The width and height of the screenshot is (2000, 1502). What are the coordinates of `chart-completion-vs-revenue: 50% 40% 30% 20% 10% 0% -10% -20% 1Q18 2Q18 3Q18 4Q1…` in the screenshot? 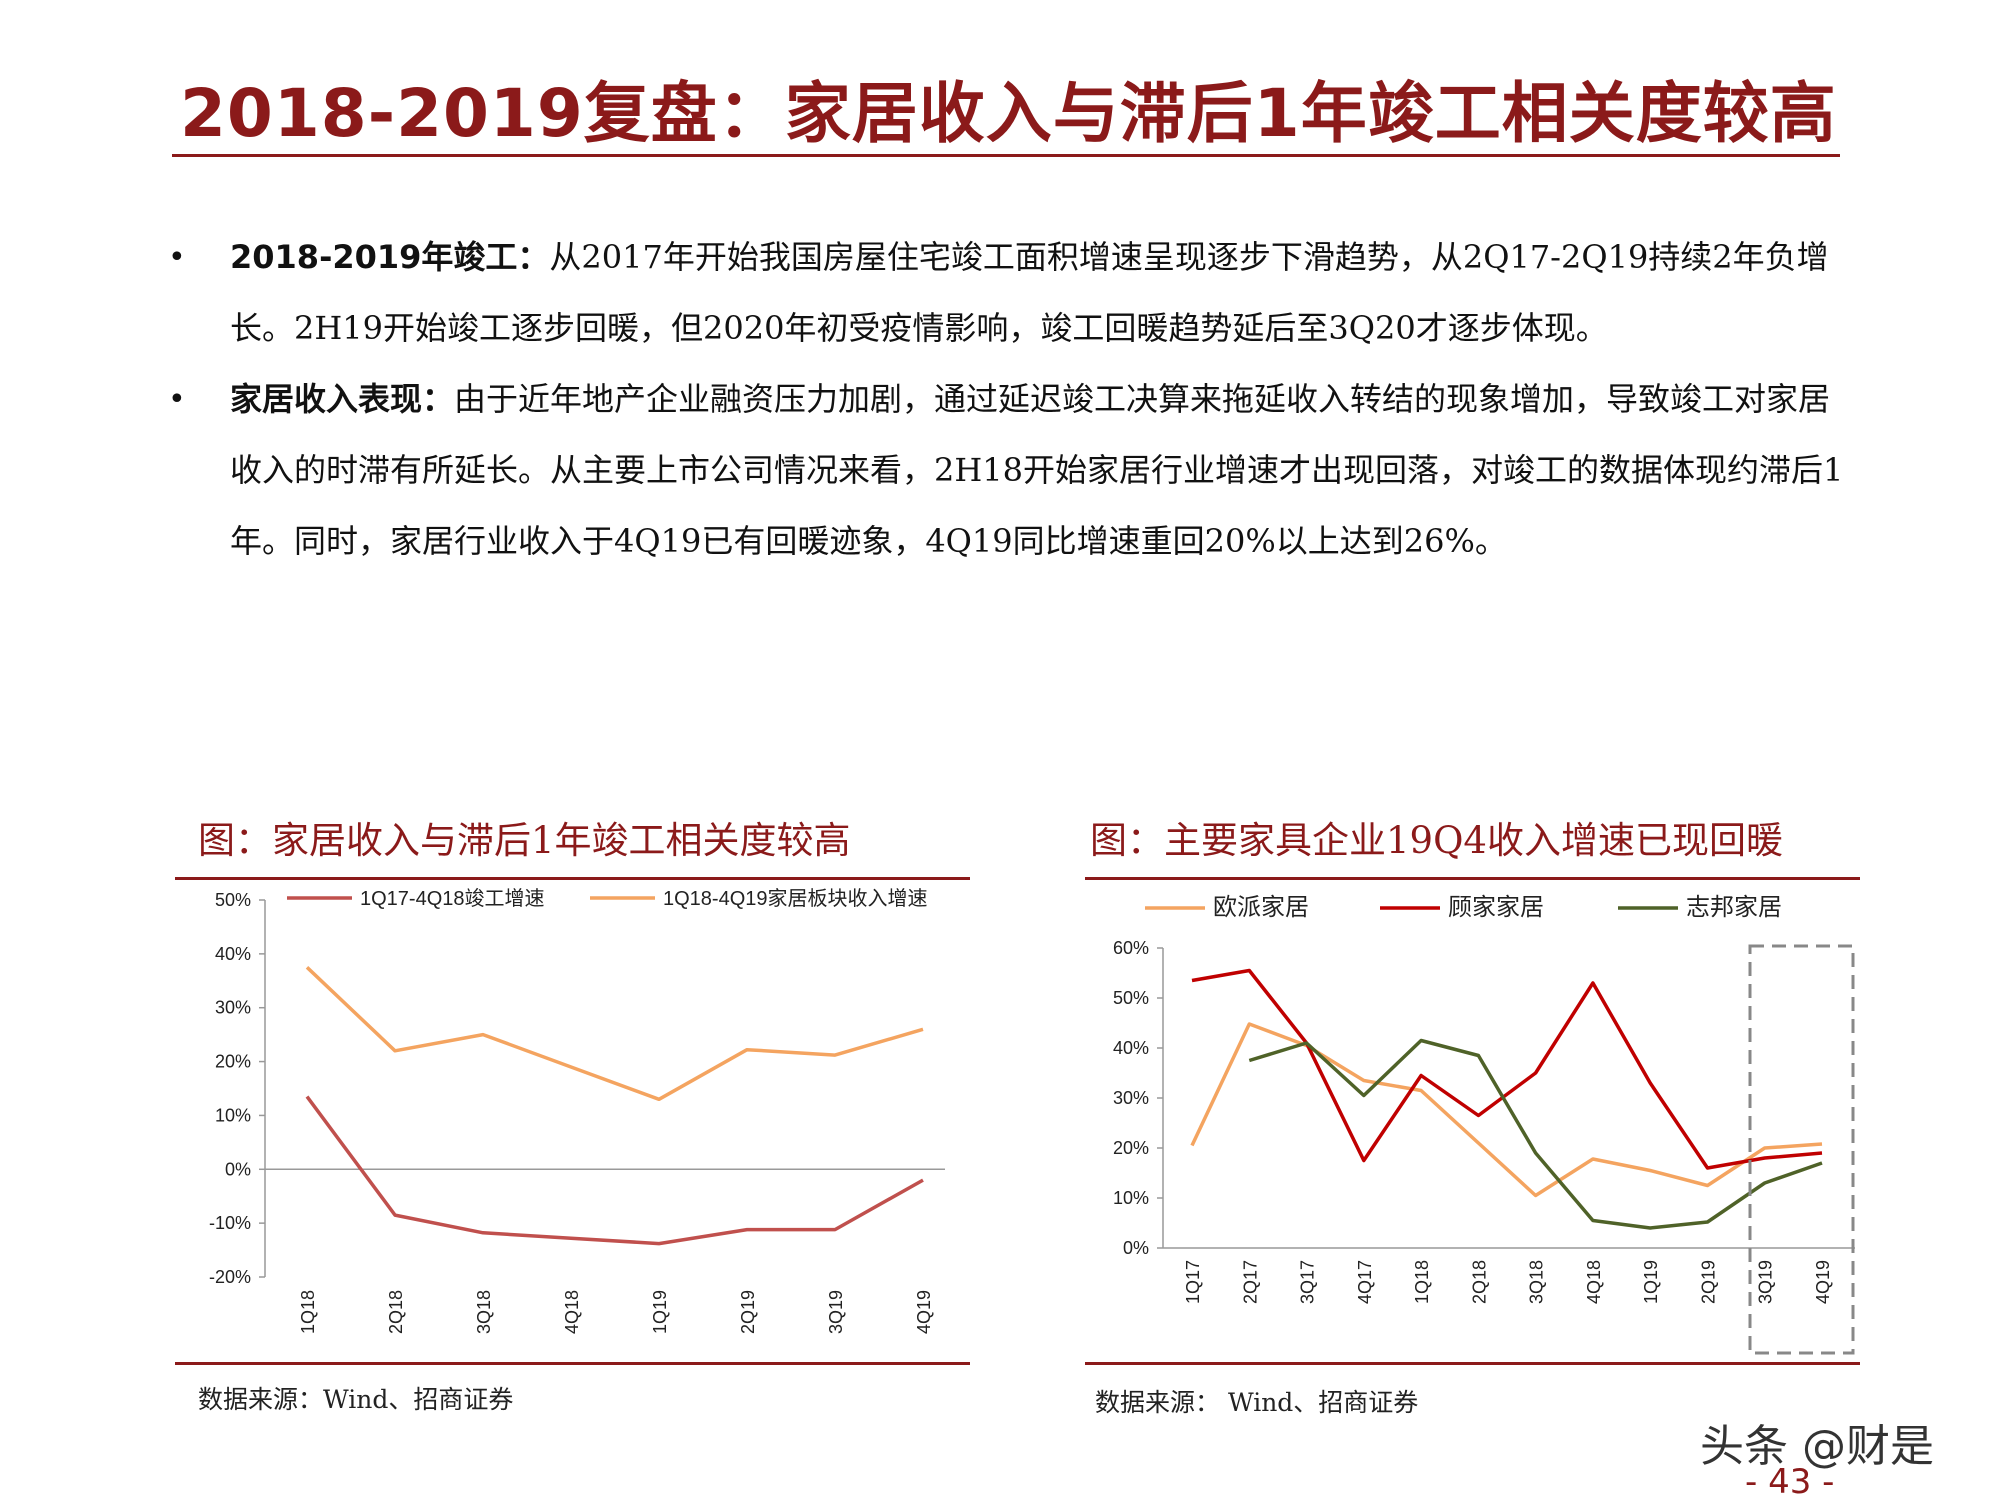 It's located at (577, 1110).